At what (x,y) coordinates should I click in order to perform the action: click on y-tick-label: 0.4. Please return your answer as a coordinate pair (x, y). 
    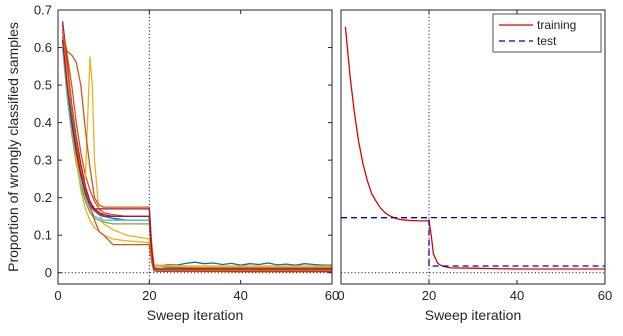
    Looking at the image, I should click on (43, 122).